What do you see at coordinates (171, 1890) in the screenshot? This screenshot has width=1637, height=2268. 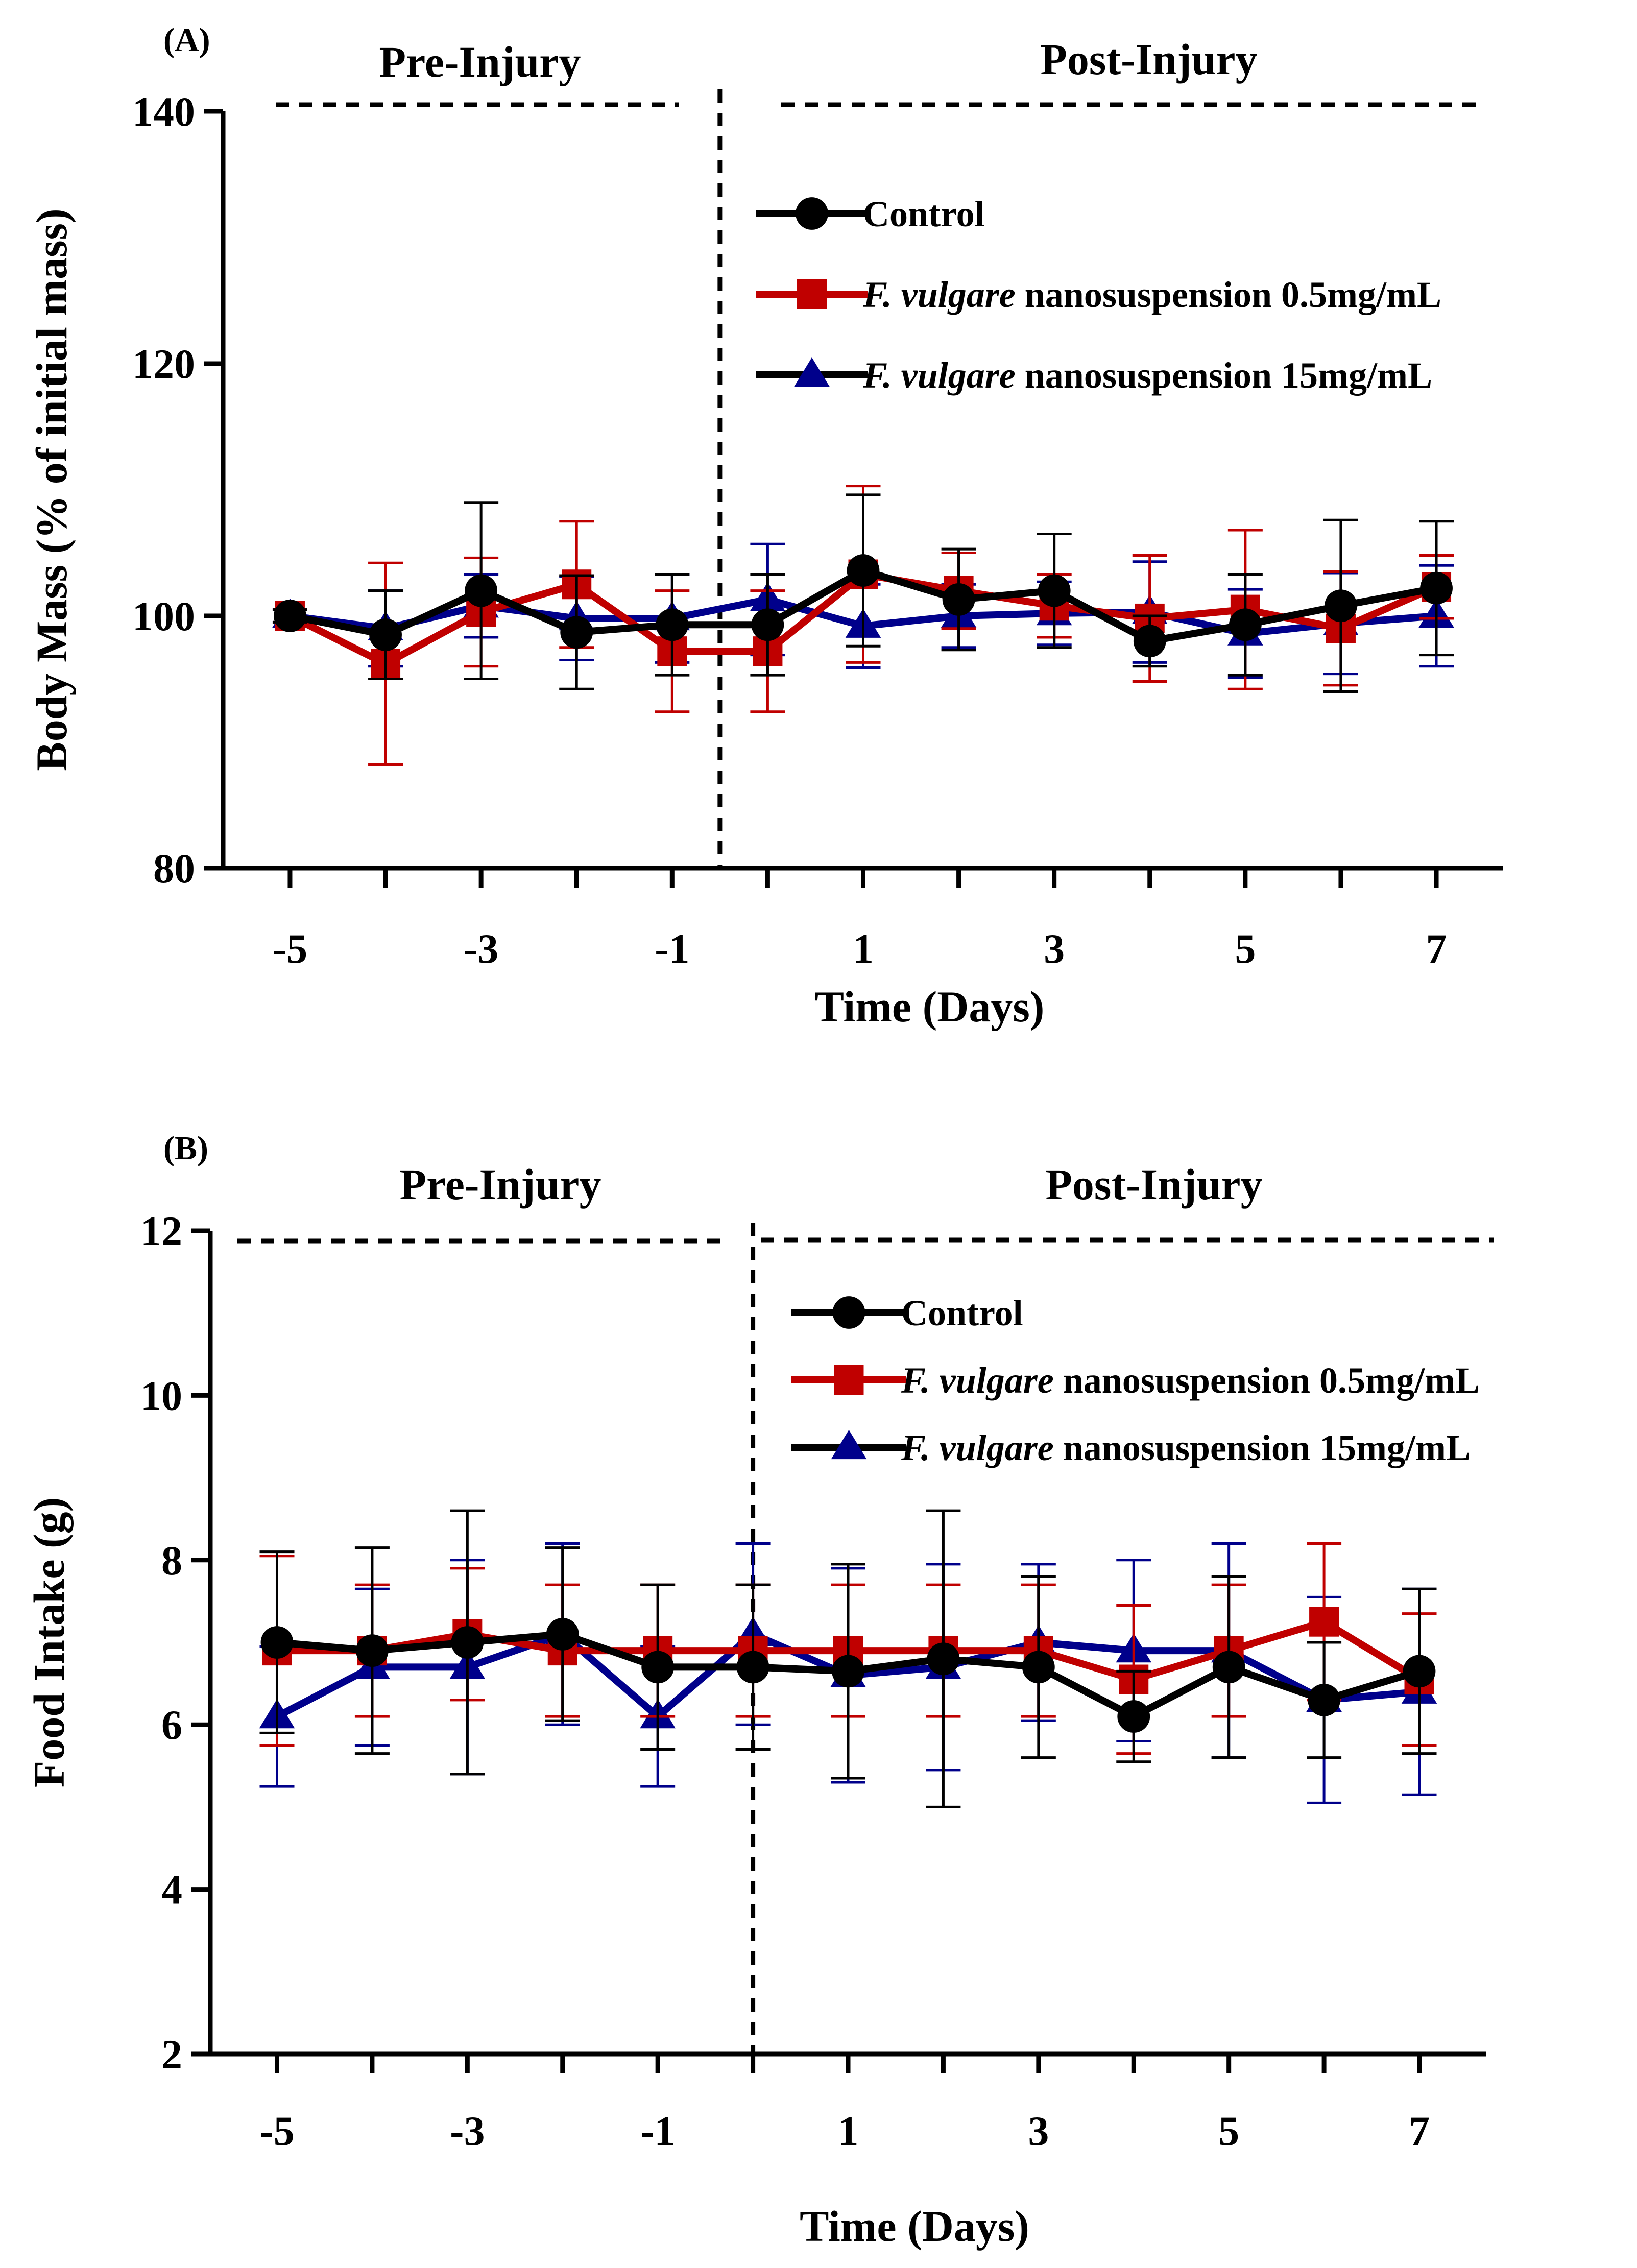 I see `y-tick-label: 4` at bounding box center [171, 1890].